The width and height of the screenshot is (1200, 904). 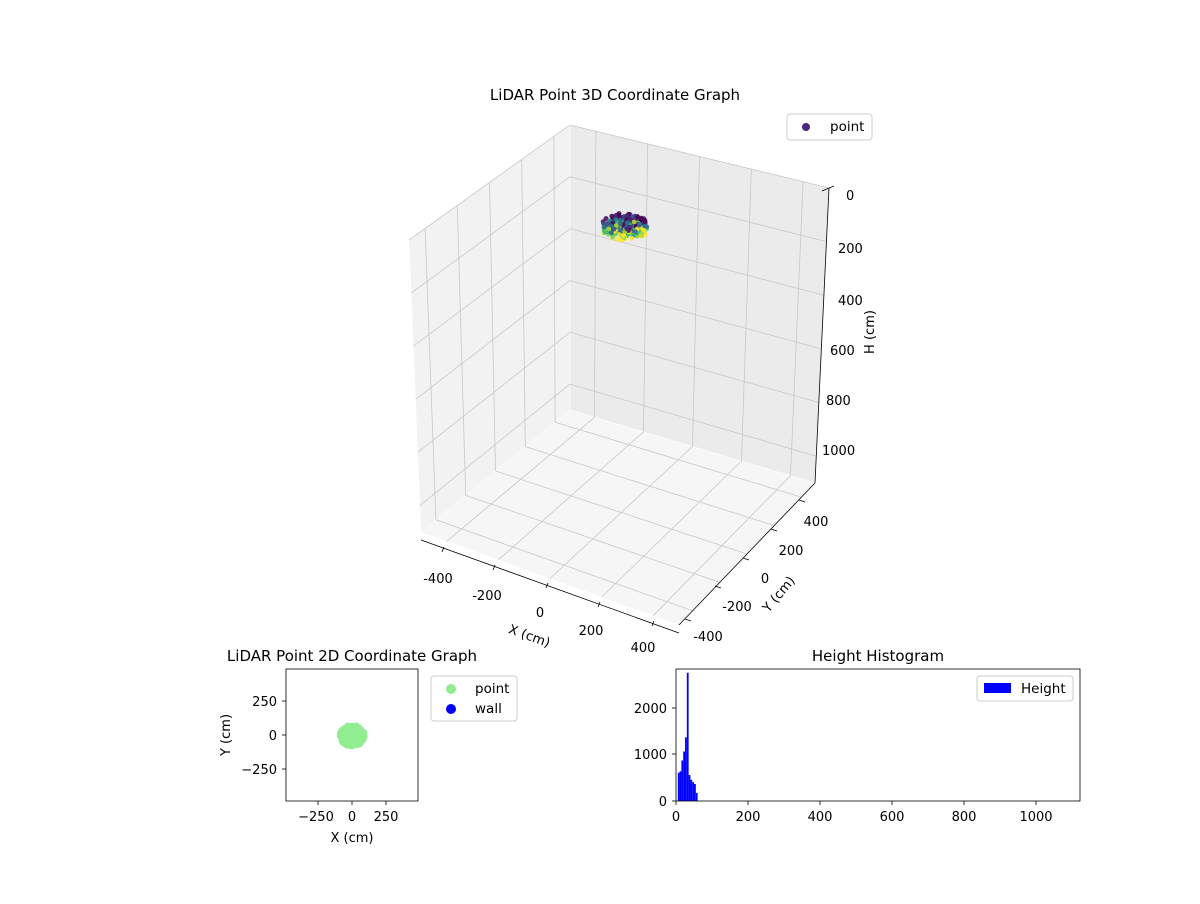 What do you see at coordinates (451, 709) in the screenshot?
I see `legend-2d-marker-wall` at bounding box center [451, 709].